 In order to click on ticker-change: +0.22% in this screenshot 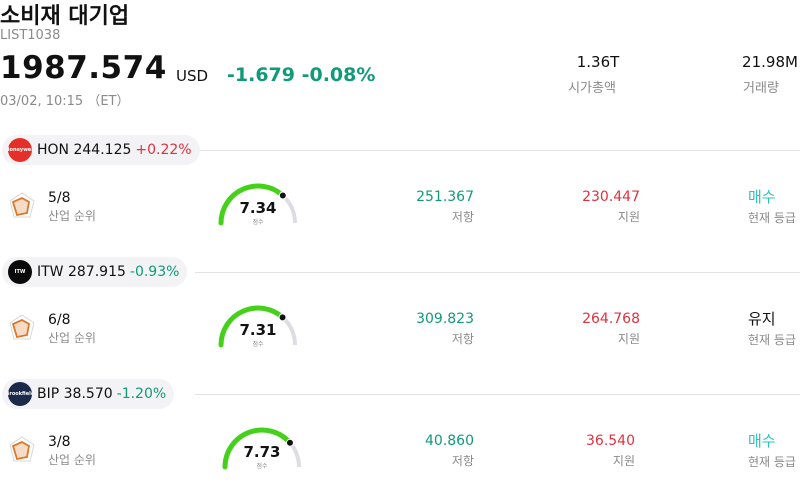, I will do `click(163, 150)`.